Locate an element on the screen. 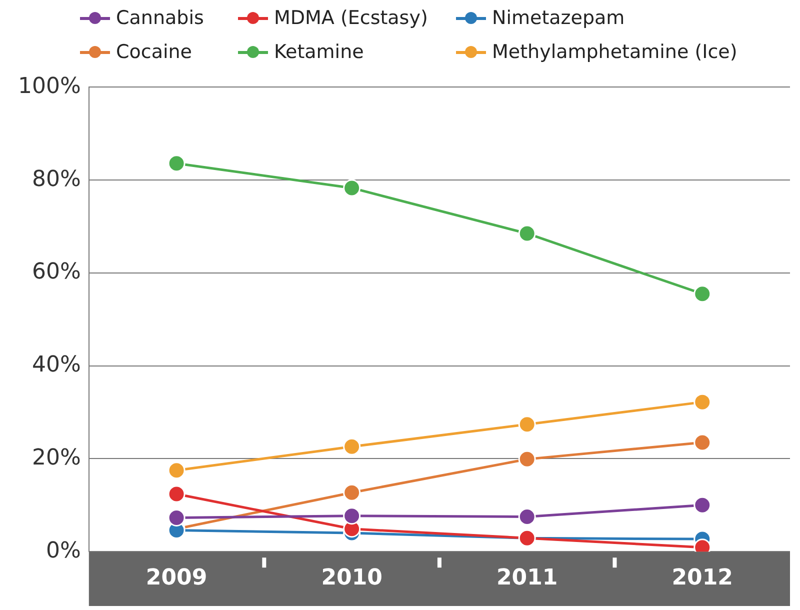 The height and width of the screenshot is (610, 800). legend-label: Nimetazepam is located at coordinates (558, 18).